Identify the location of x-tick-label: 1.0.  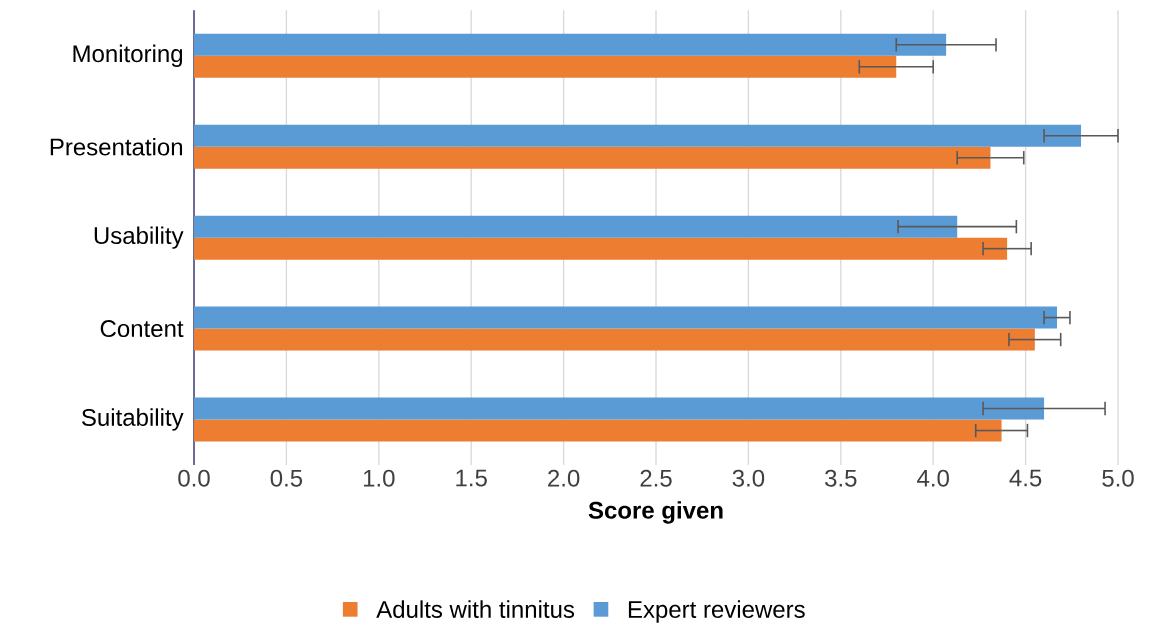
(379, 478).